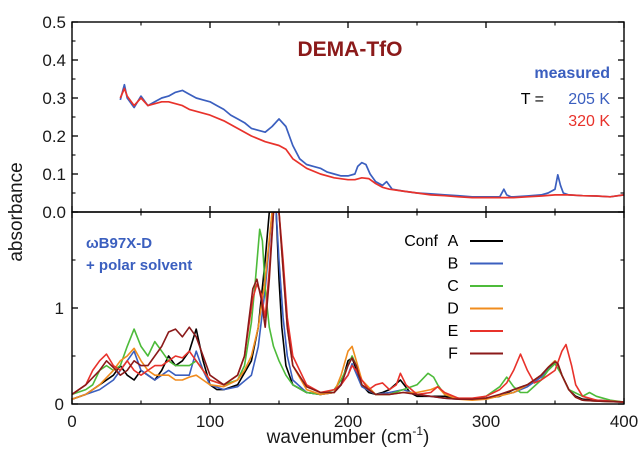 This screenshot has width=642, height=455. I want to click on x-tick-label: 200, so click(348, 421).